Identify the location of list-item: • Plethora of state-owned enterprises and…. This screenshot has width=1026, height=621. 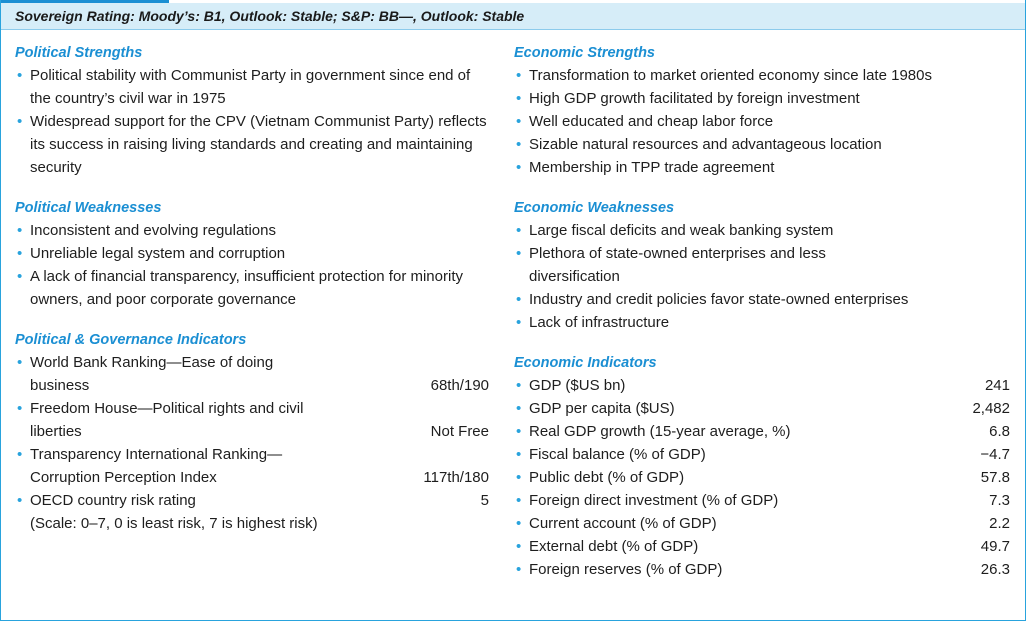
(714, 265).